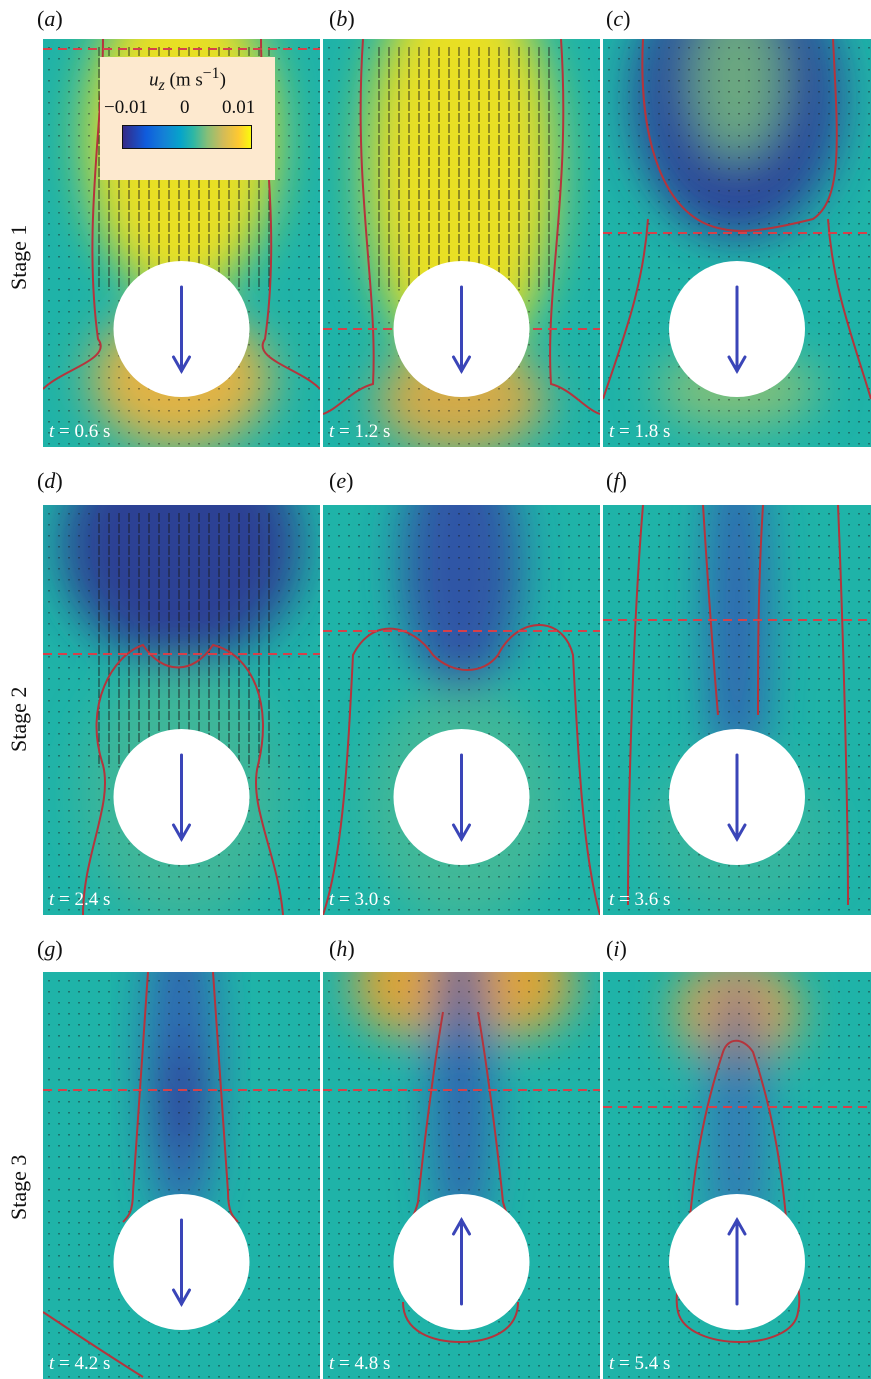 Image resolution: width=871 pixels, height=1379 pixels. What do you see at coordinates (50, 480) in the screenshot?
I see `panel-letter-d: (d)` at bounding box center [50, 480].